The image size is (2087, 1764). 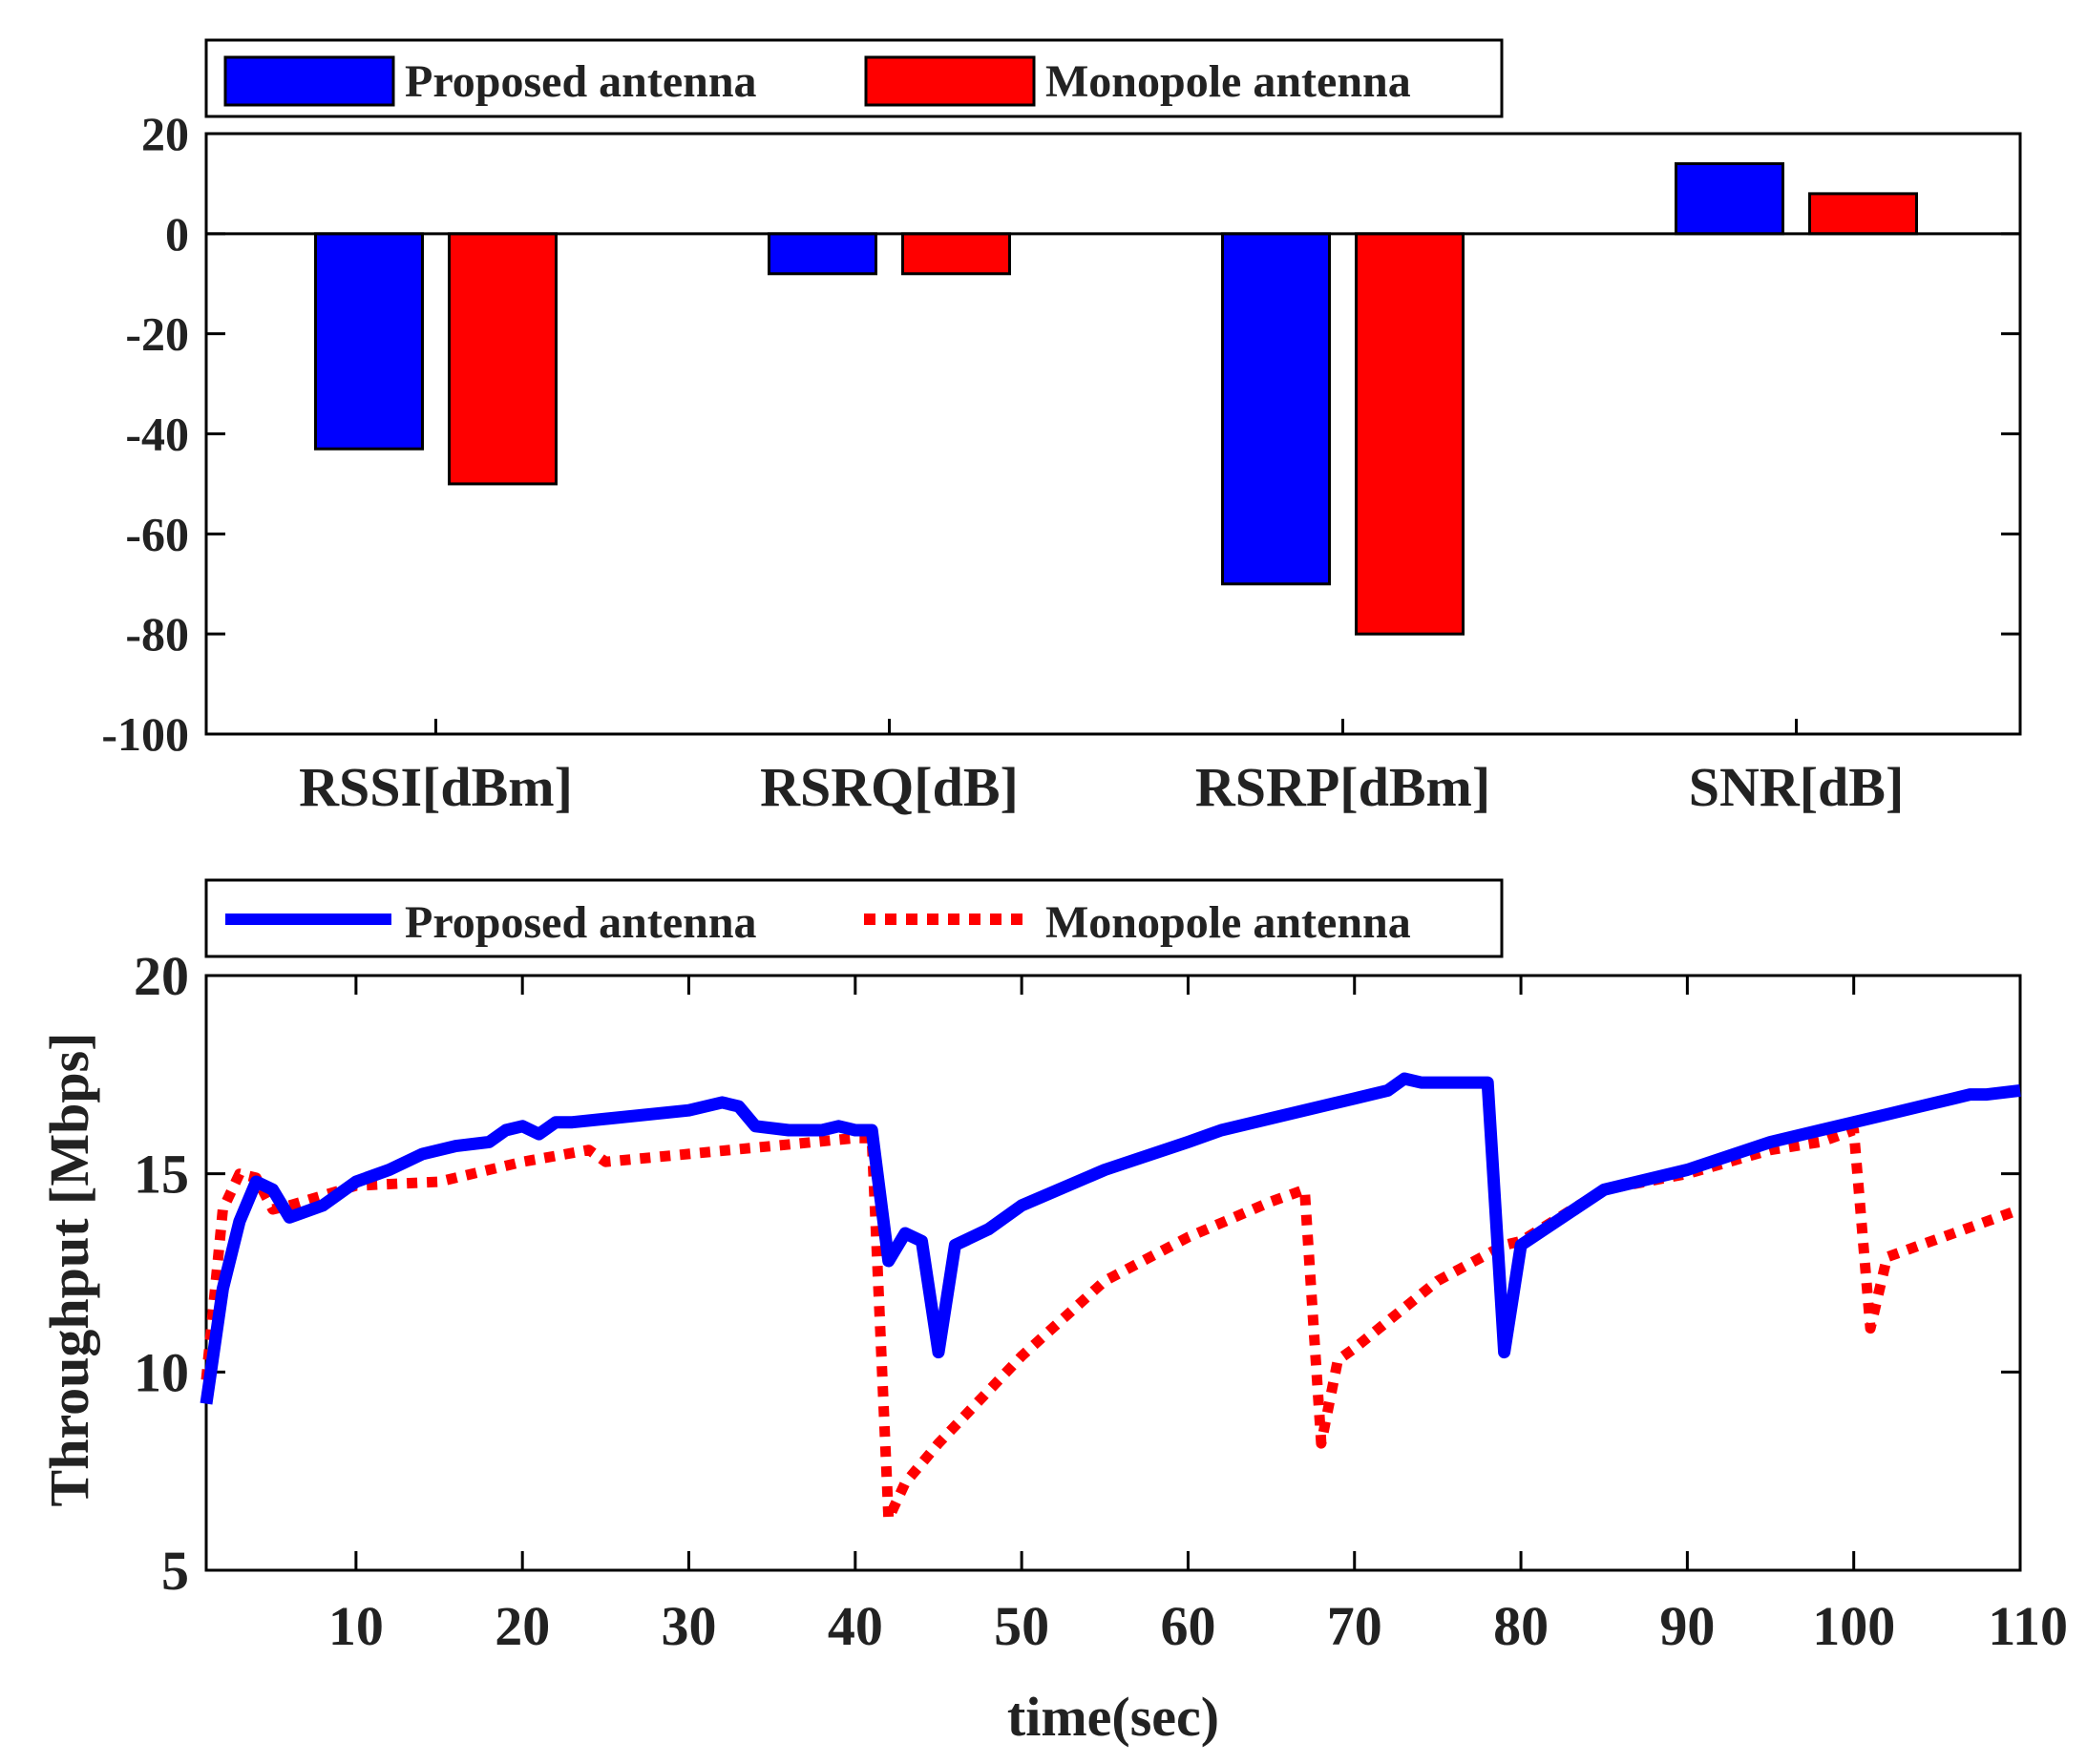 What do you see at coordinates (356, 1626) in the screenshot?
I see `line-x-tick-label: 10` at bounding box center [356, 1626].